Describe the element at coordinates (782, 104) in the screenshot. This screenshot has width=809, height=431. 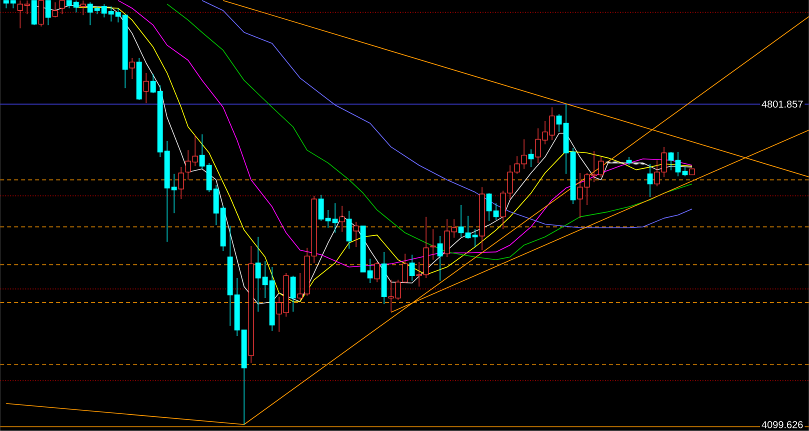
I see `y-tick-label: 4801.857` at that location.